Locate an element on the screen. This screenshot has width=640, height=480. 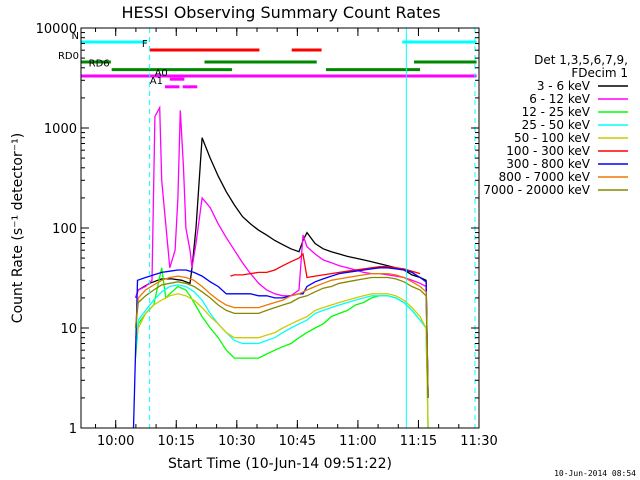
y-axis-label: Count Rate (s⁻¹ detector⁻¹) is located at coordinates (18, 228).